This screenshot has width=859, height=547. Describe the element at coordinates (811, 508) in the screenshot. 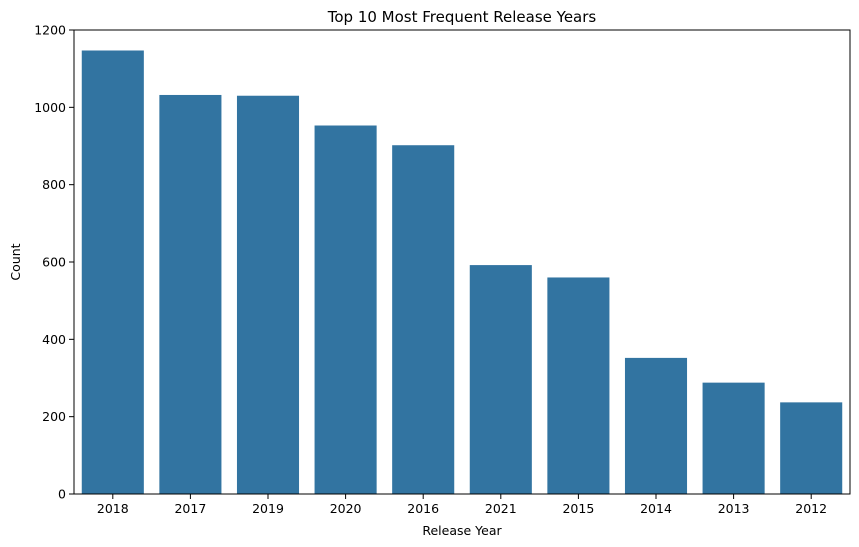

I see `x-tick-label: 2012` at that location.